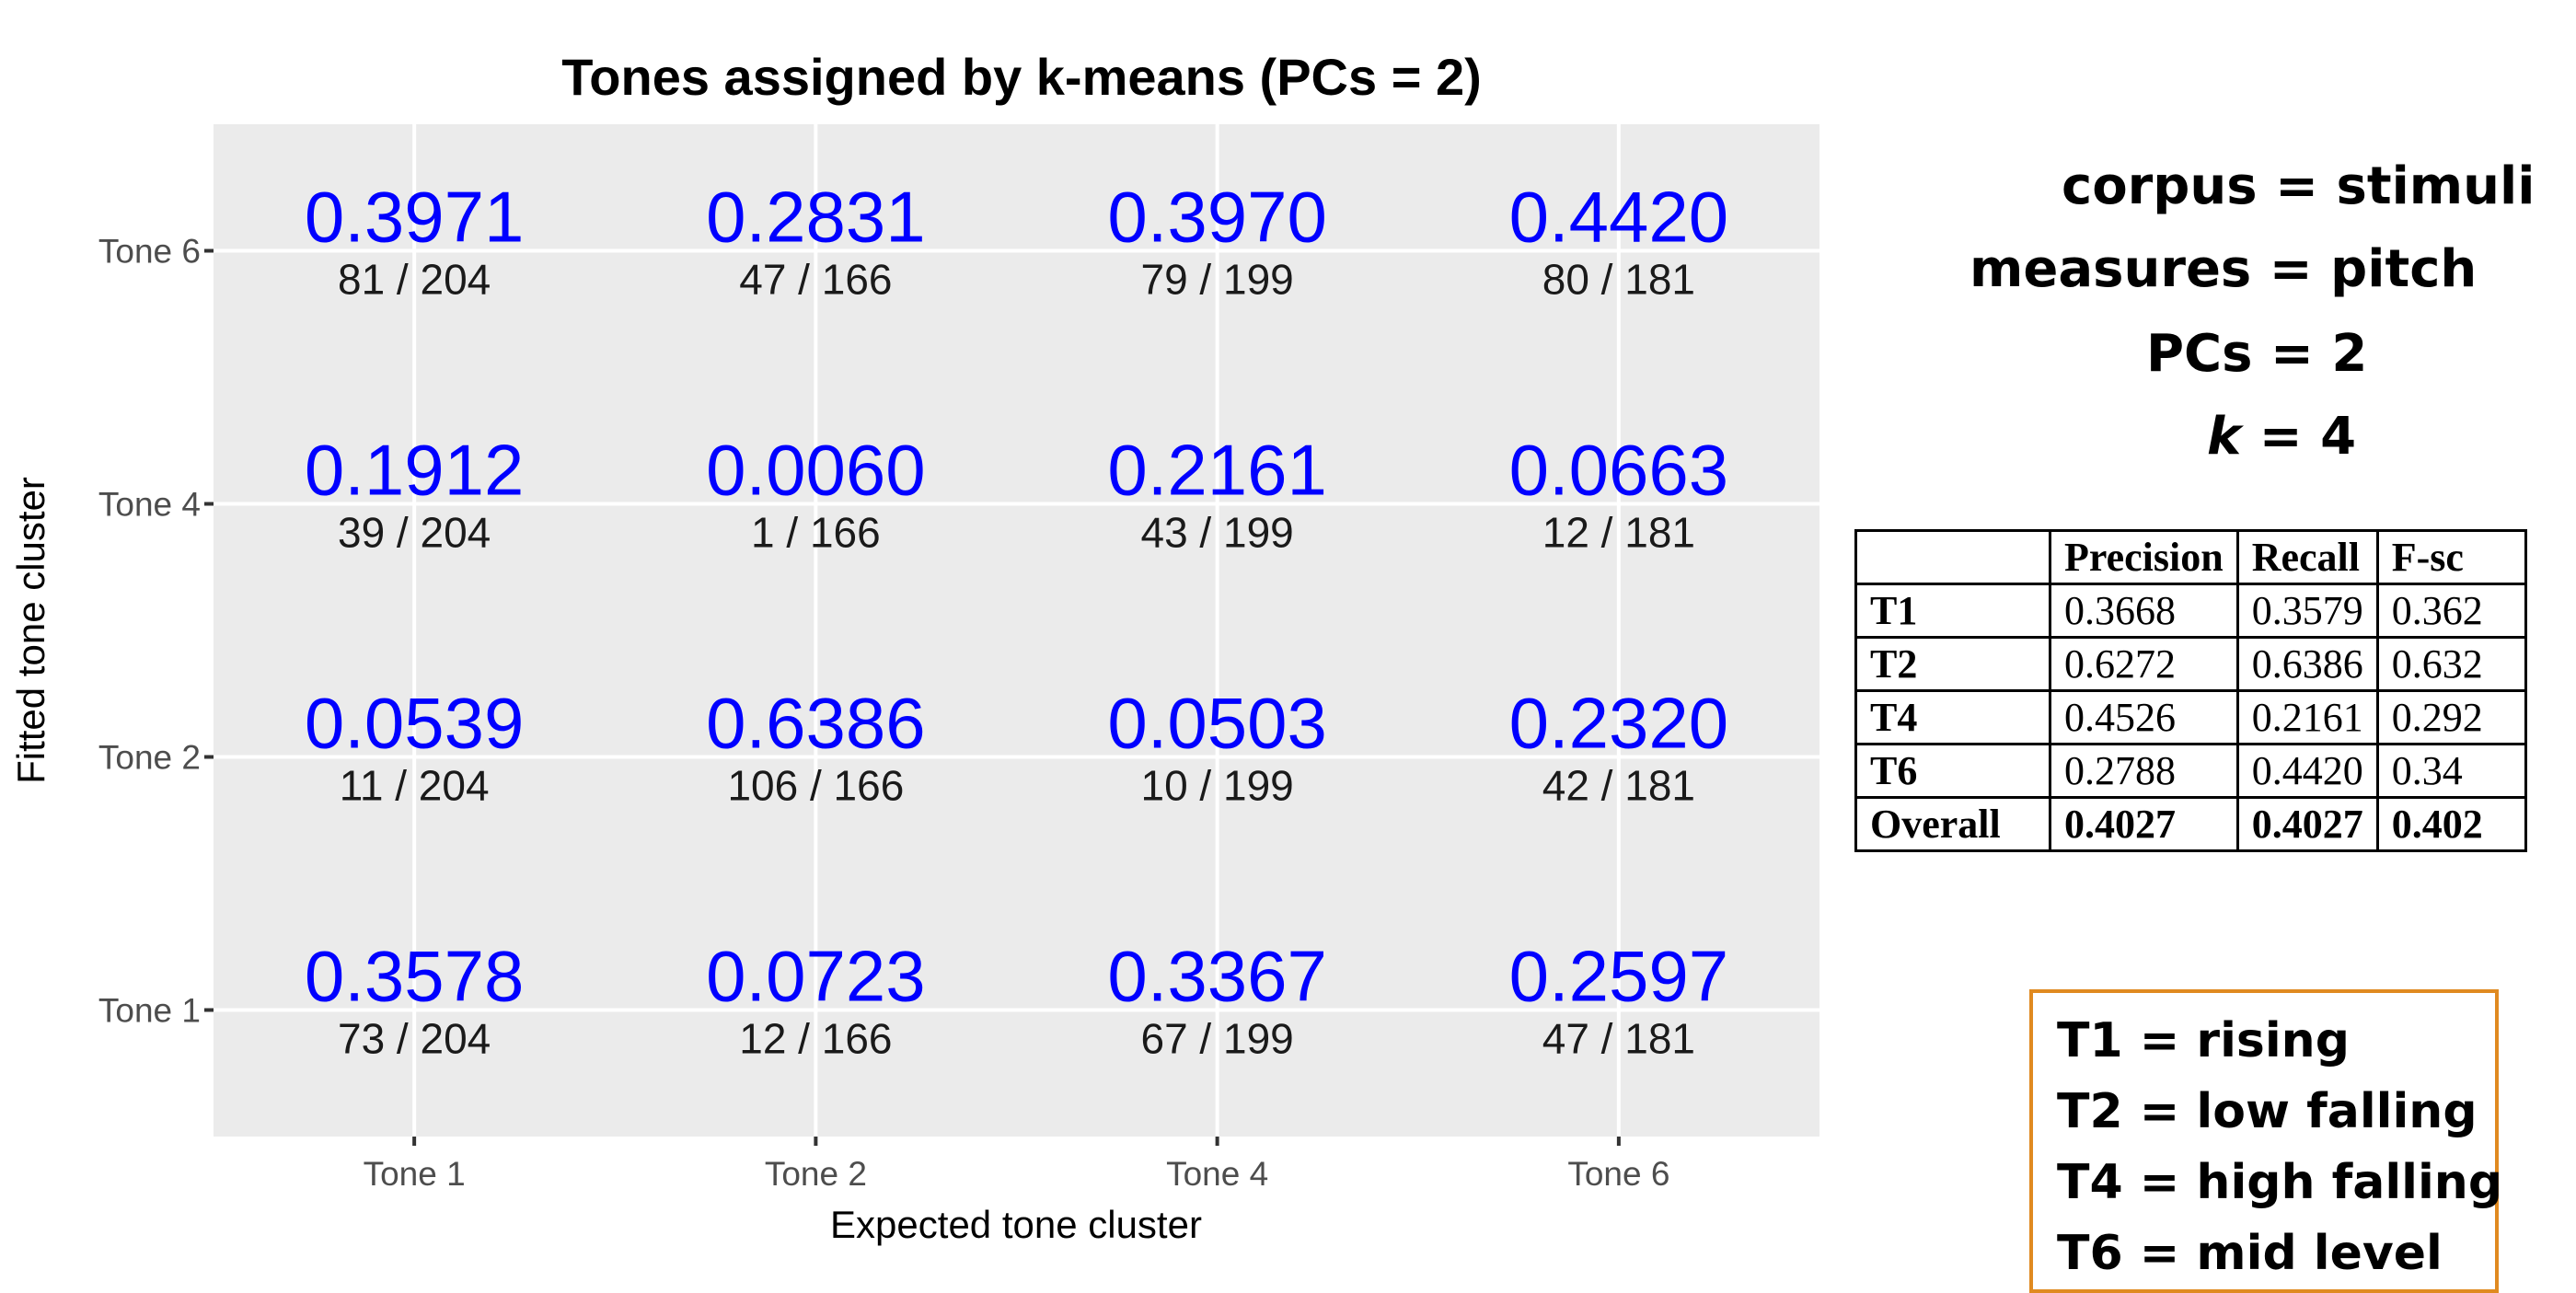 The width and height of the screenshot is (2576, 1293). I want to click on y-tick-label: Tone 4, so click(150, 505).